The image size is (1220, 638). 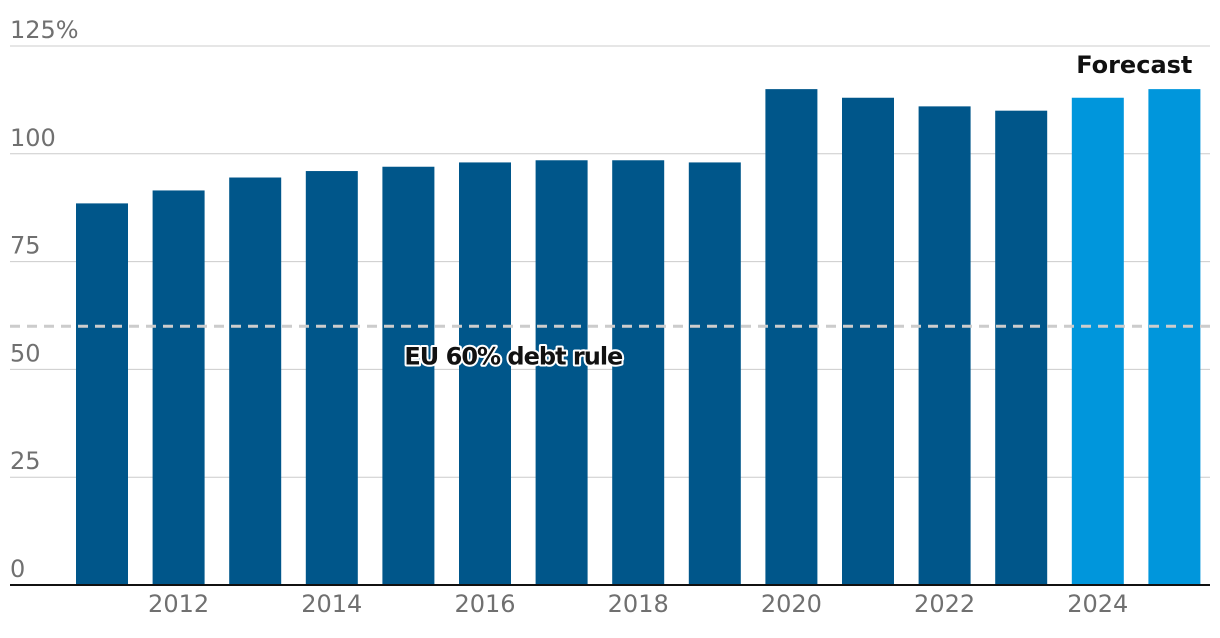 What do you see at coordinates (1097, 604) in the screenshot?
I see `x-tick-label: 2024` at bounding box center [1097, 604].